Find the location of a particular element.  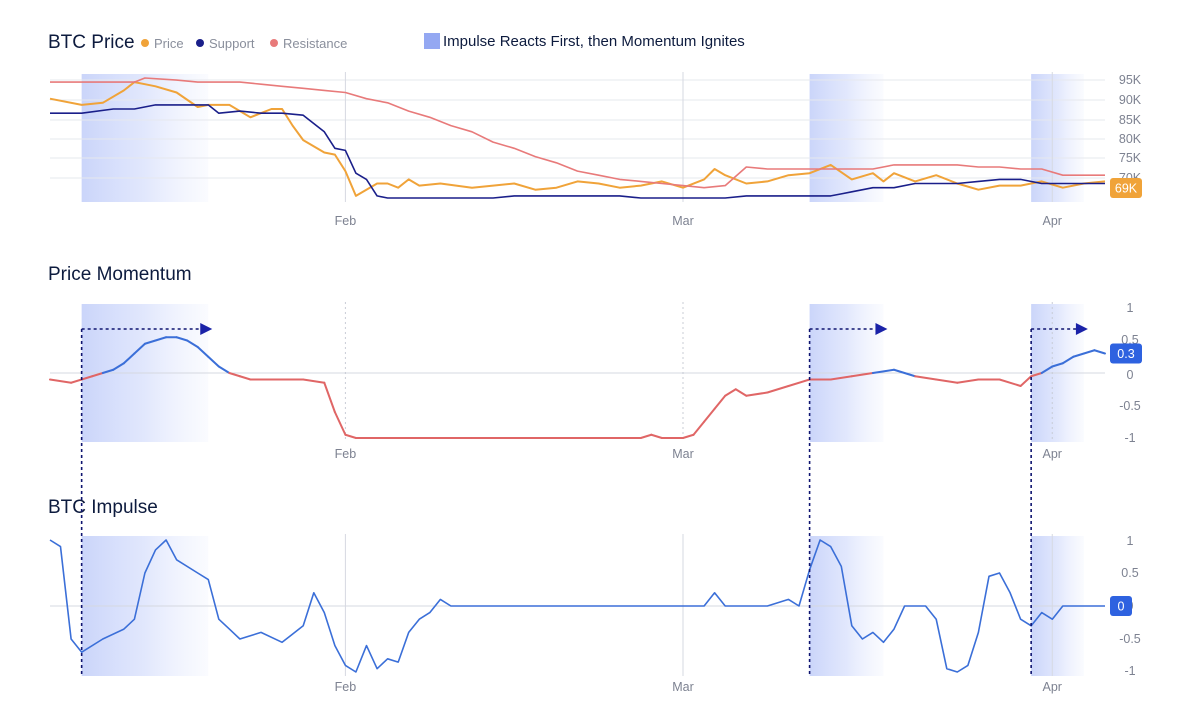

current-value-label: 0 is located at coordinates (1121, 607).